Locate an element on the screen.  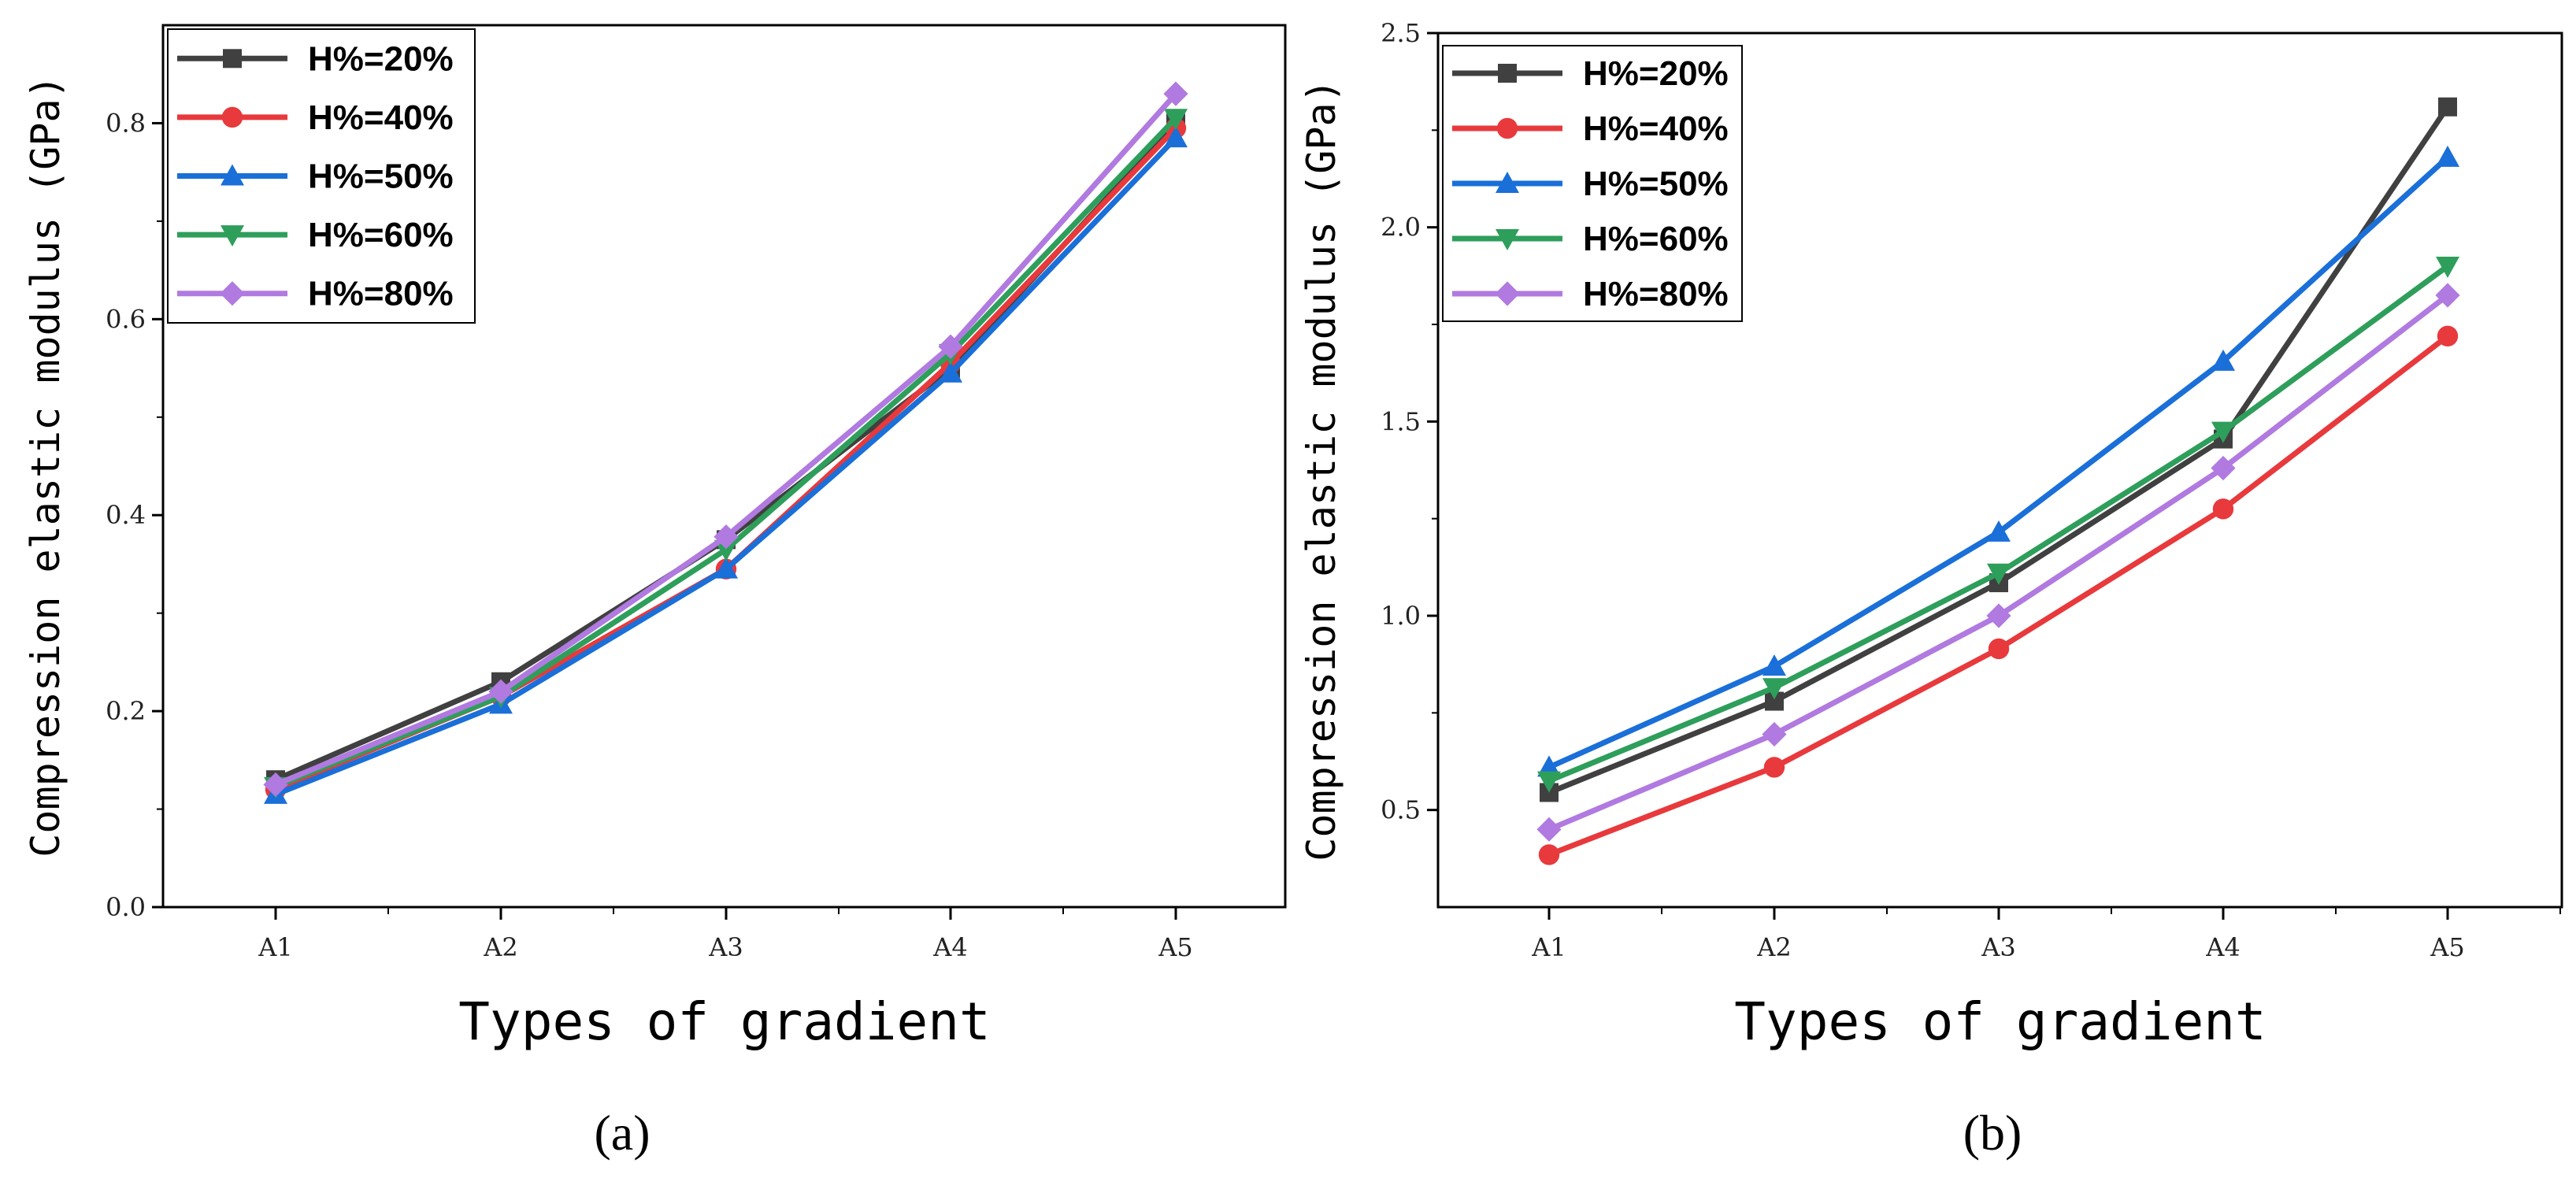
y-tick-label: 0.8 is located at coordinates (126, 123).